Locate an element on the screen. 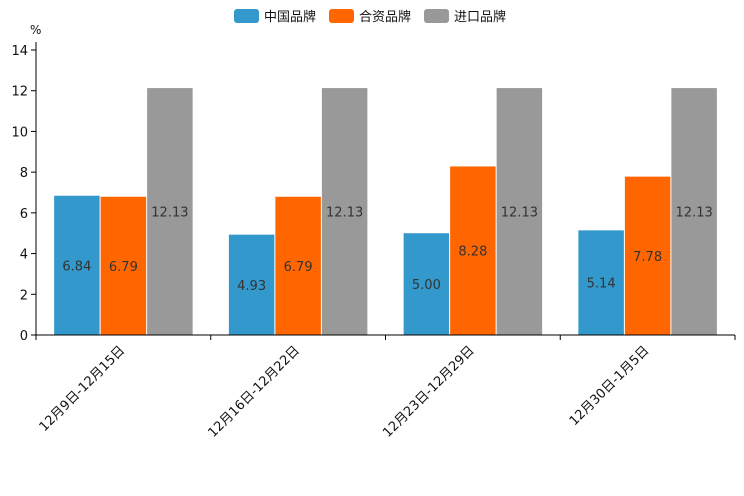 The height and width of the screenshot is (496, 744). legend-label: 合资品牌 is located at coordinates (385, 17).